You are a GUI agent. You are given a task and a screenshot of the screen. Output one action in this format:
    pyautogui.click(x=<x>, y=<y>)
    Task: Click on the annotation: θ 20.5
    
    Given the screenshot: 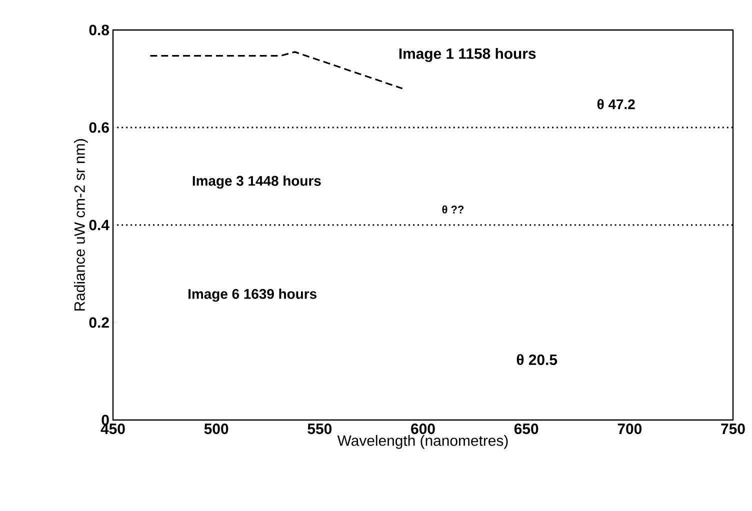 What is the action you would take?
    pyautogui.click(x=537, y=360)
    